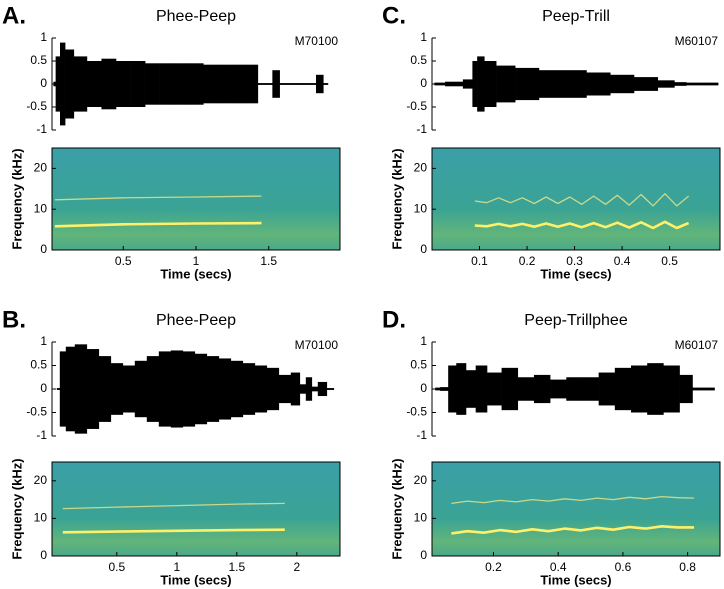 The height and width of the screenshot is (589, 724). Describe the element at coordinates (527, 261) in the screenshot. I see `x-tick-label: 0.2` at that location.